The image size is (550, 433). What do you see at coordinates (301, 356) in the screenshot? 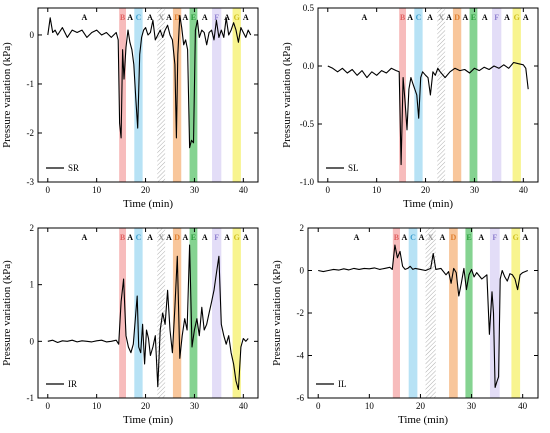
I see `y-tick-label: -4` at bounding box center [301, 356].